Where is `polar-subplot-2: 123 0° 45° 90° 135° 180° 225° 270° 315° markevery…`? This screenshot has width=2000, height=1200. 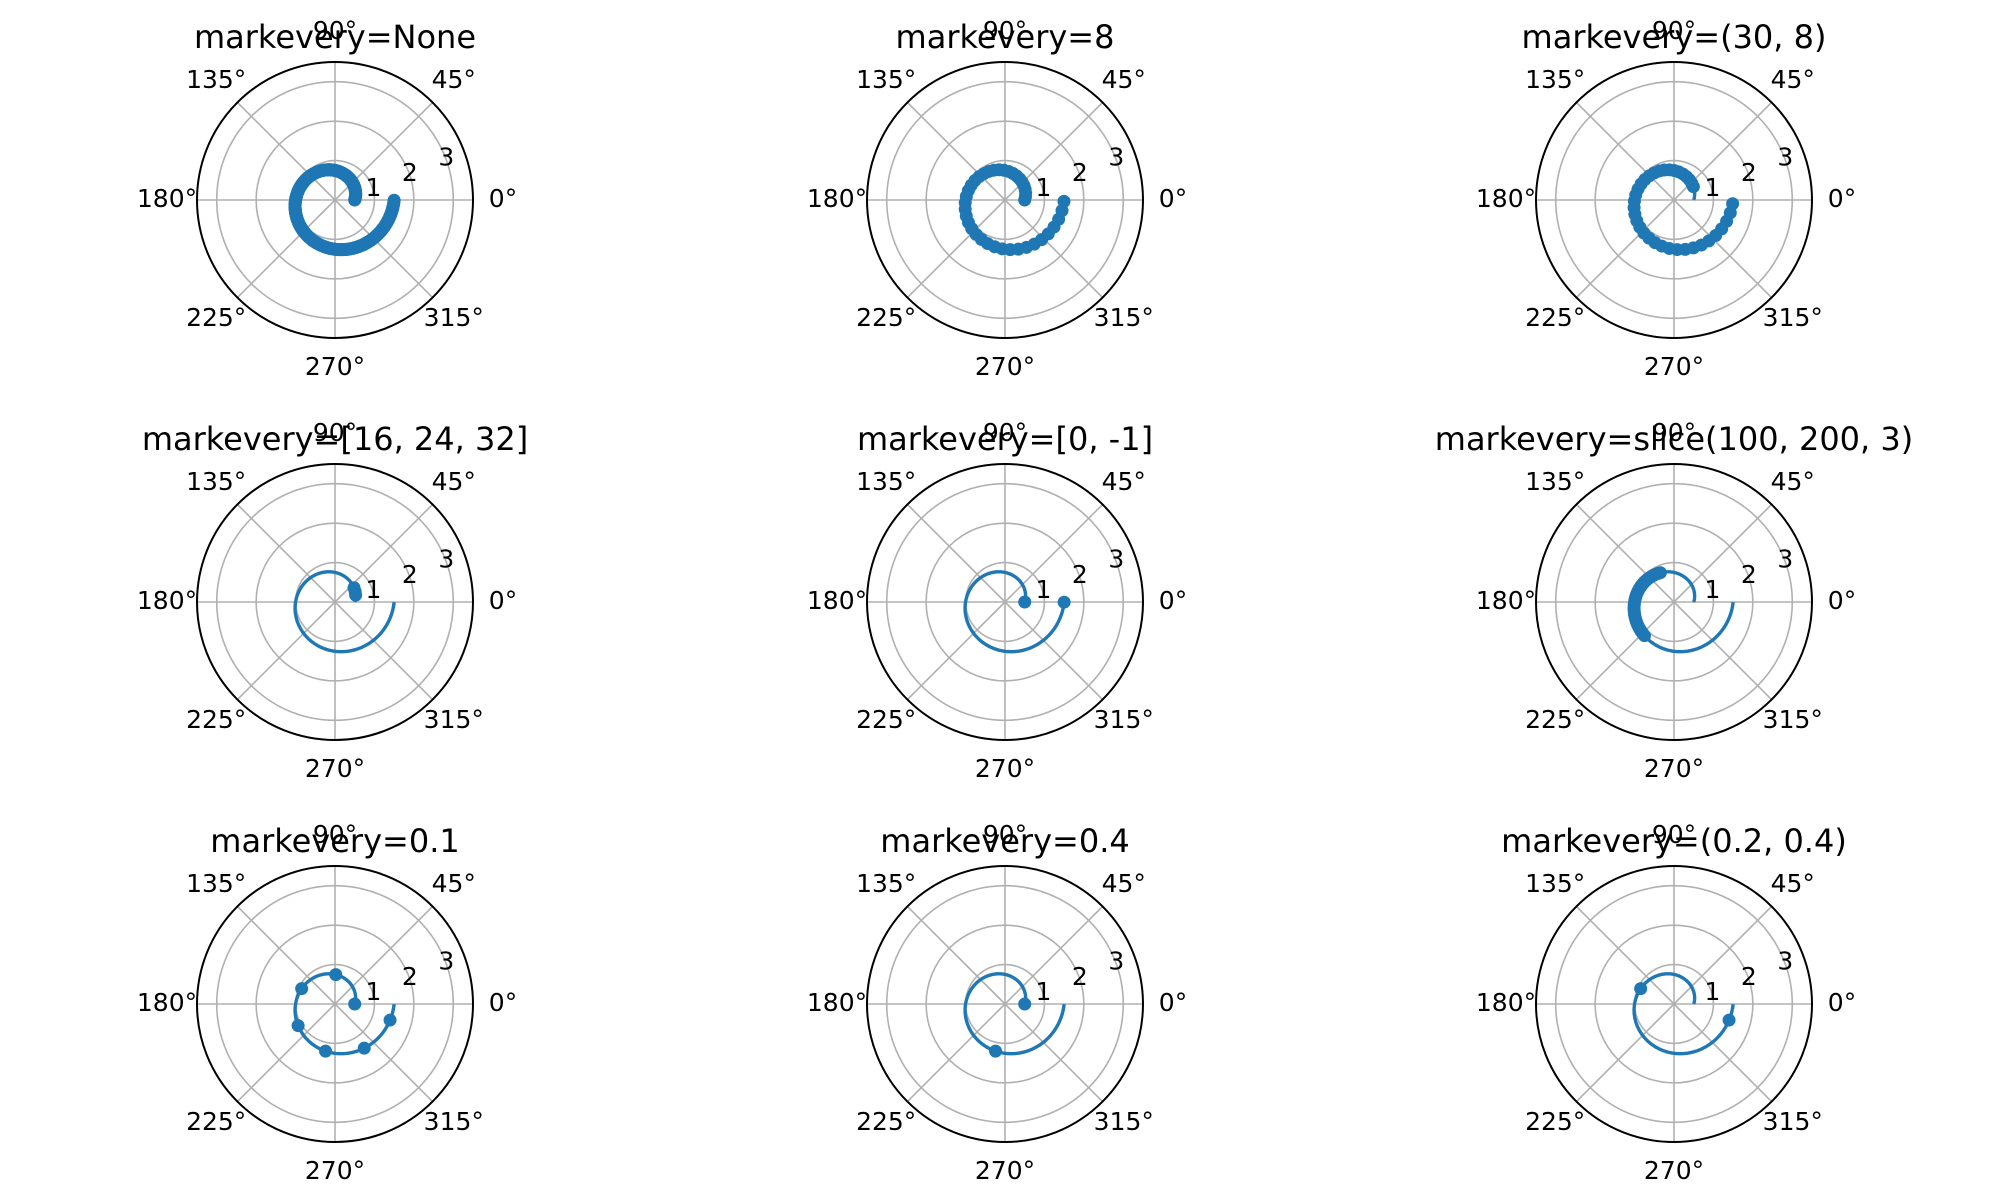 polar-subplot-2: 123 0° 45° 90° 135° 180° 225° 270° 315° markevery… is located at coordinates (997, 198).